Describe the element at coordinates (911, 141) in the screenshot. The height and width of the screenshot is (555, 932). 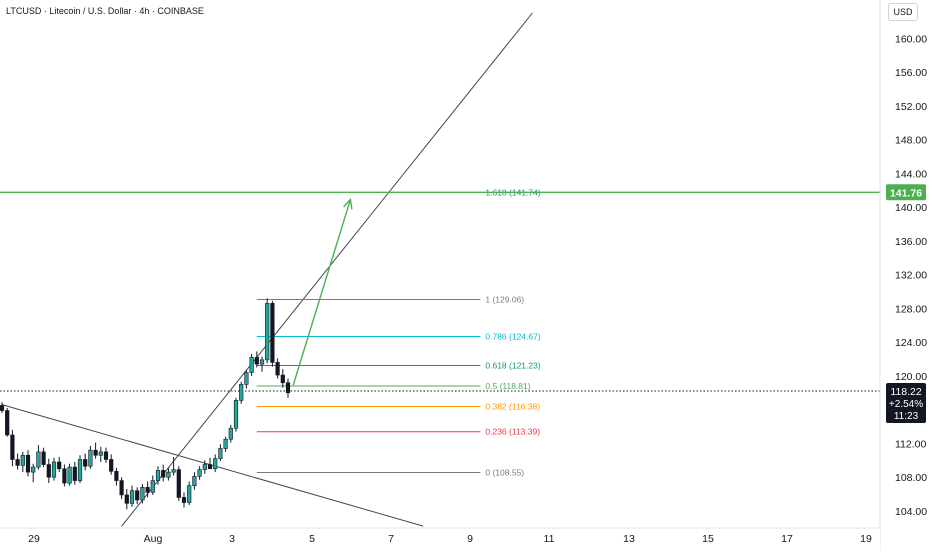
I see `y-tick-label: 148.00` at that location.